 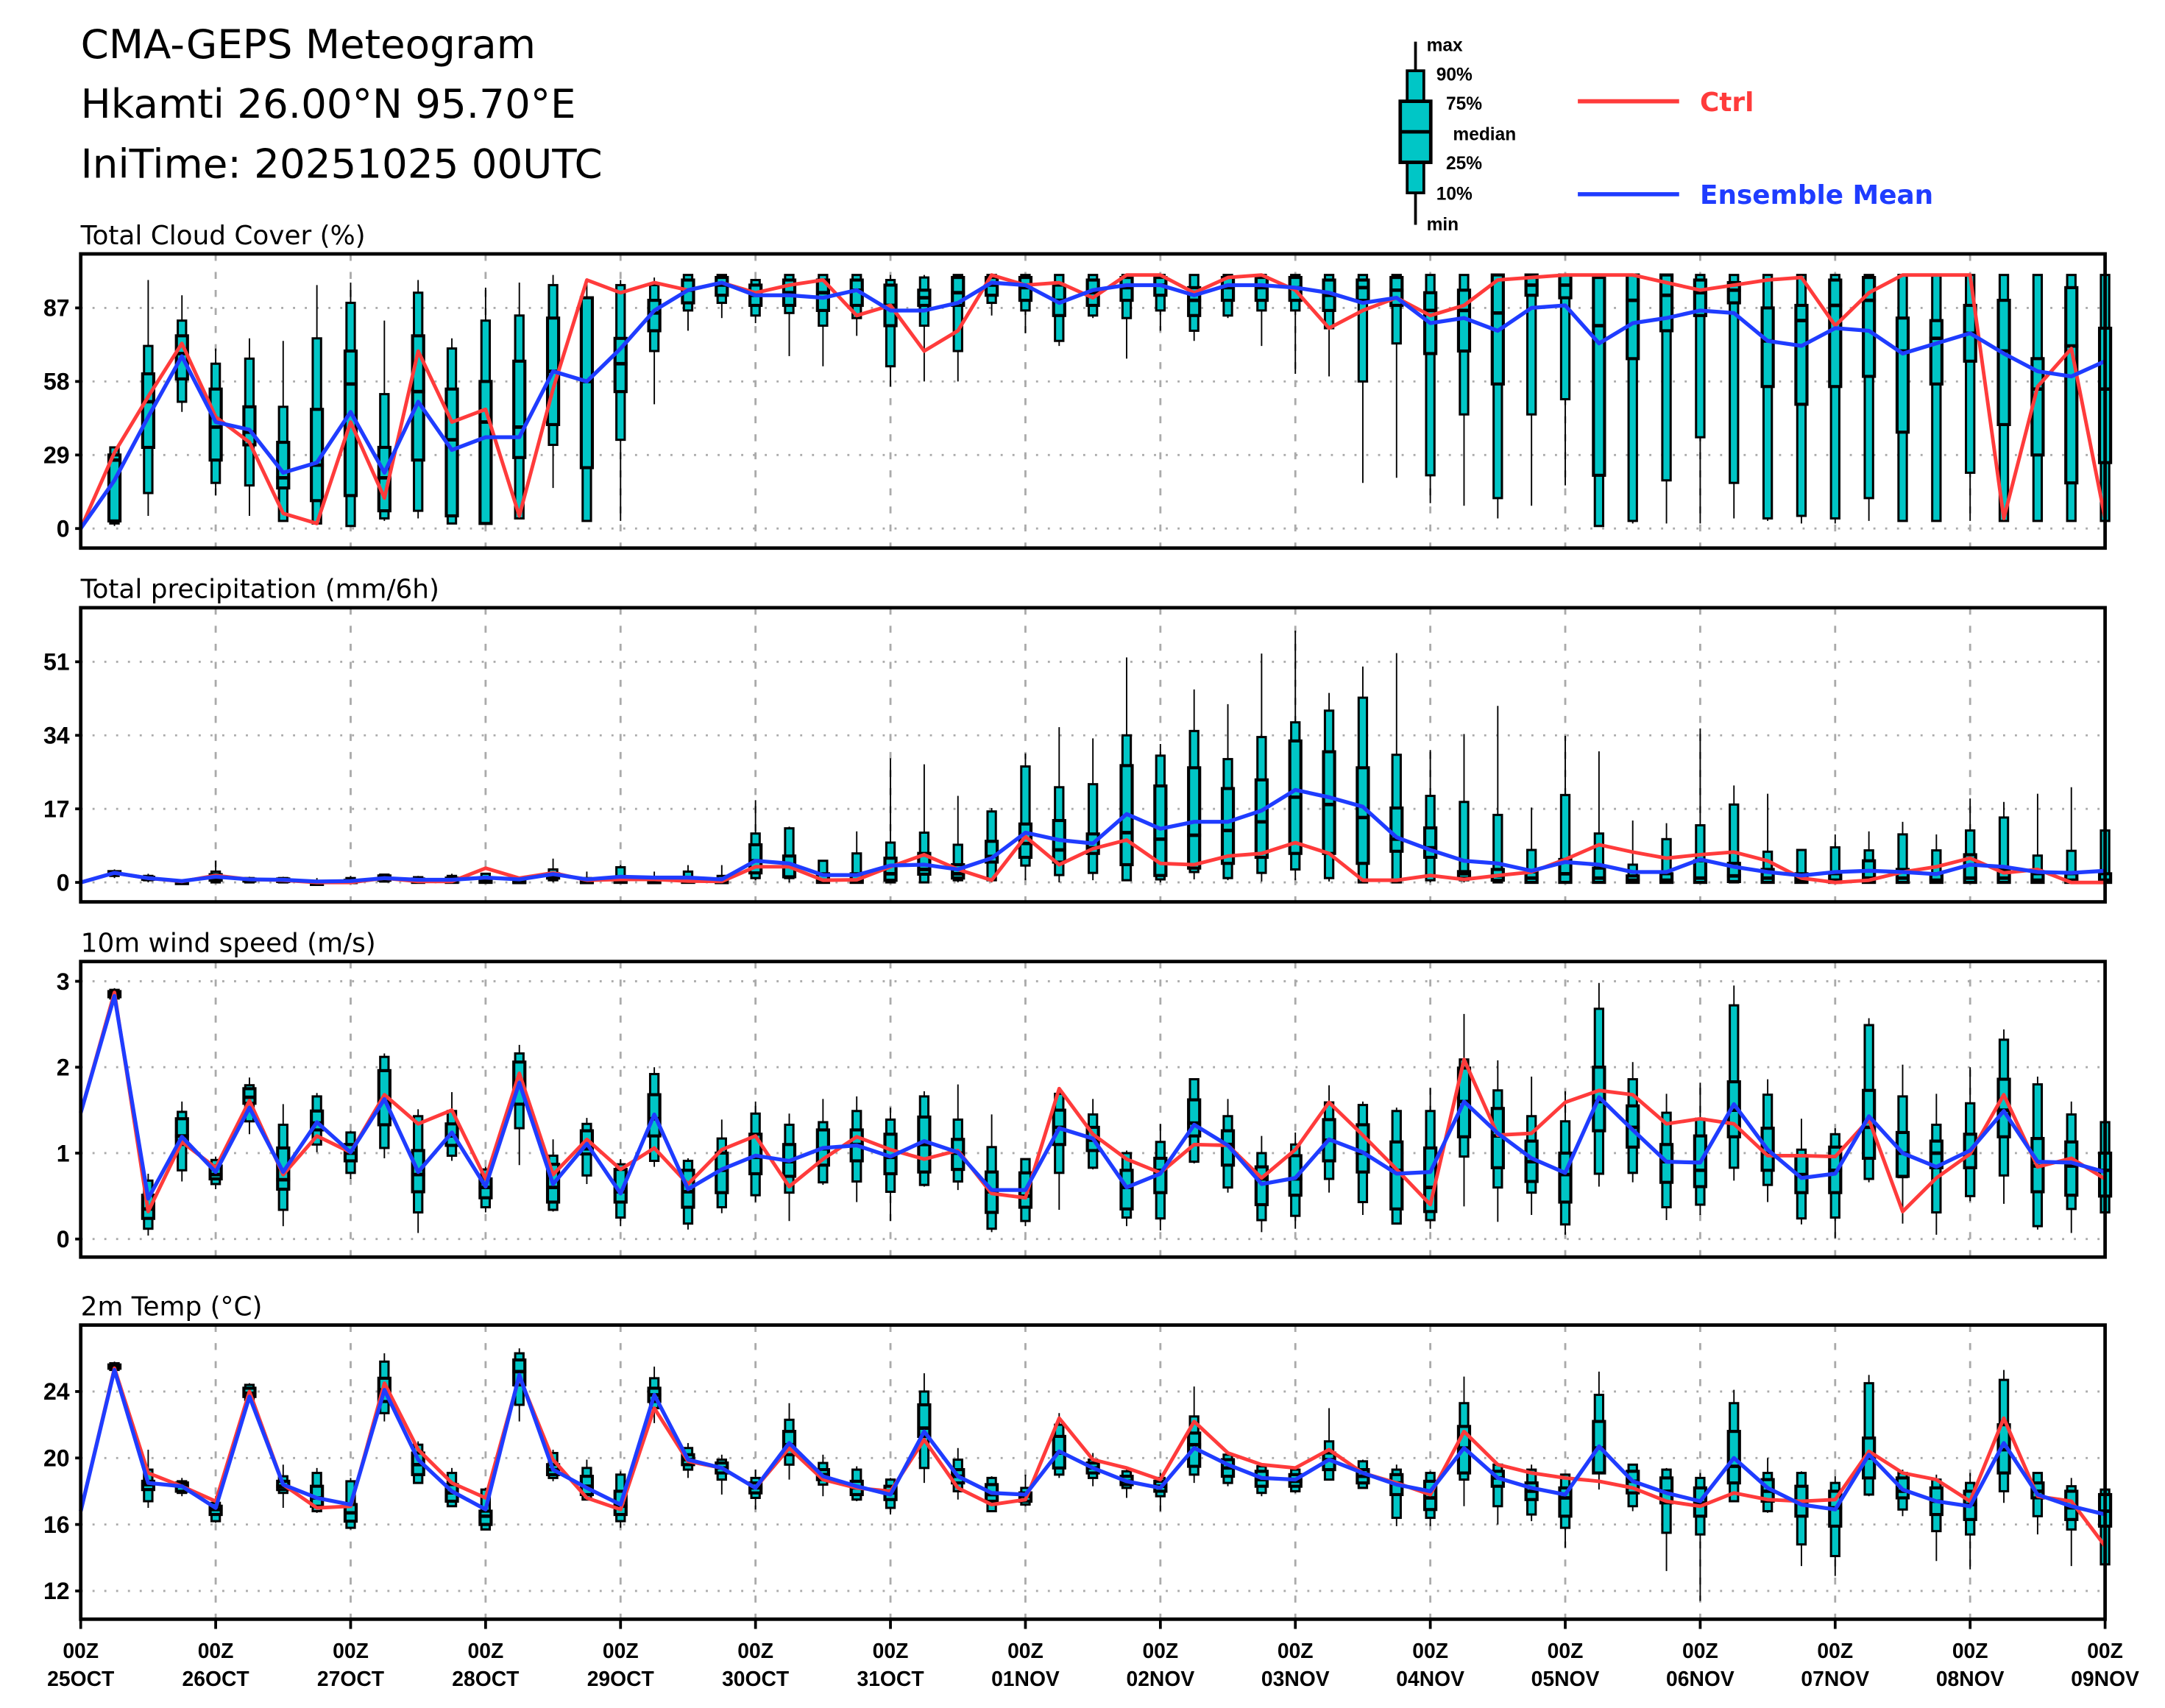 What do you see at coordinates (890, 1678) in the screenshot?
I see `x-tick-date: 31OCT` at bounding box center [890, 1678].